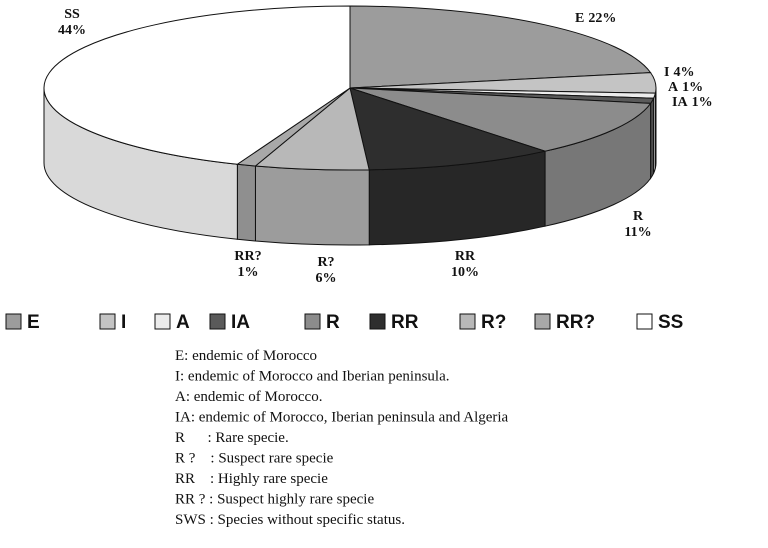  What do you see at coordinates (579, 18) in the screenshot?
I see `label-name: E` at bounding box center [579, 18].